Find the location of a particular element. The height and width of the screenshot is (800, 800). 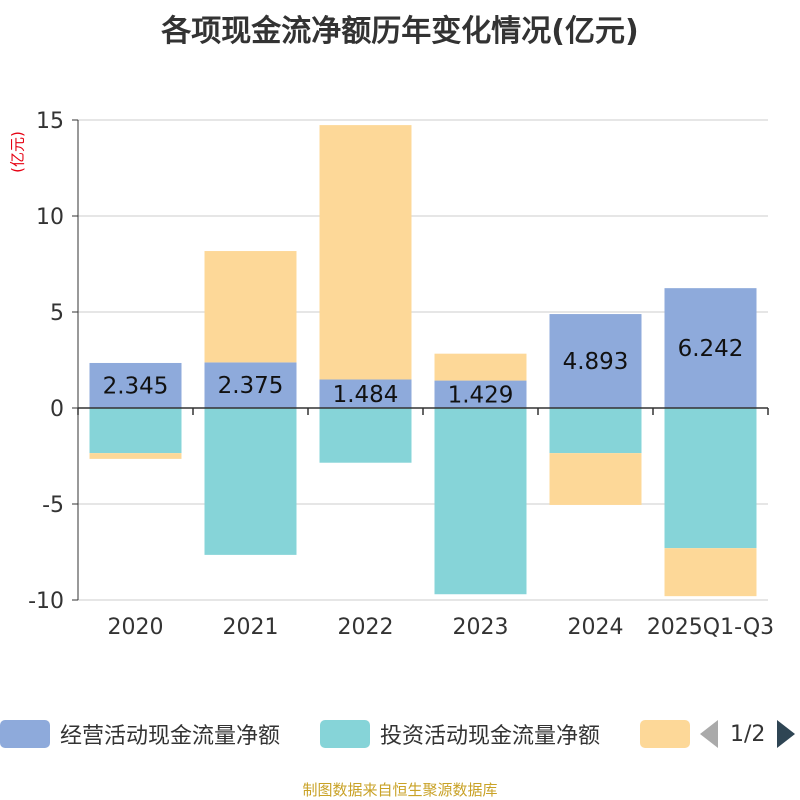

bar-financing-2020 is located at coordinates (135, 456).